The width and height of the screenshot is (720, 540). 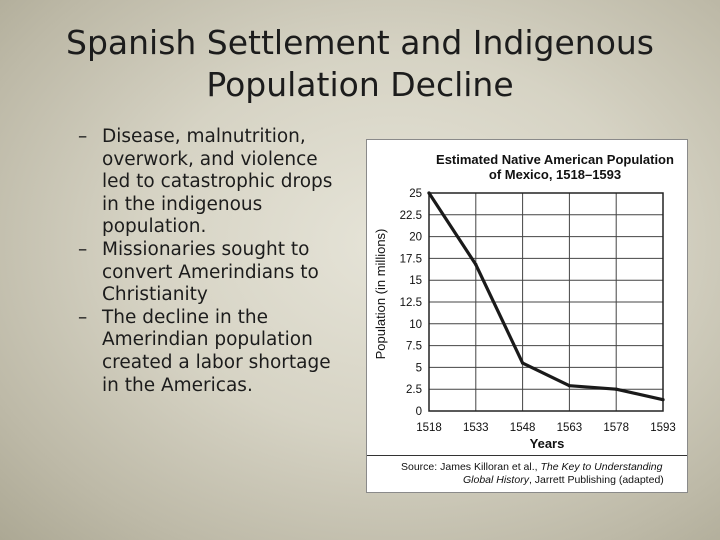 What do you see at coordinates (419, 368) in the screenshot?
I see `y-tick-label: 5` at bounding box center [419, 368].